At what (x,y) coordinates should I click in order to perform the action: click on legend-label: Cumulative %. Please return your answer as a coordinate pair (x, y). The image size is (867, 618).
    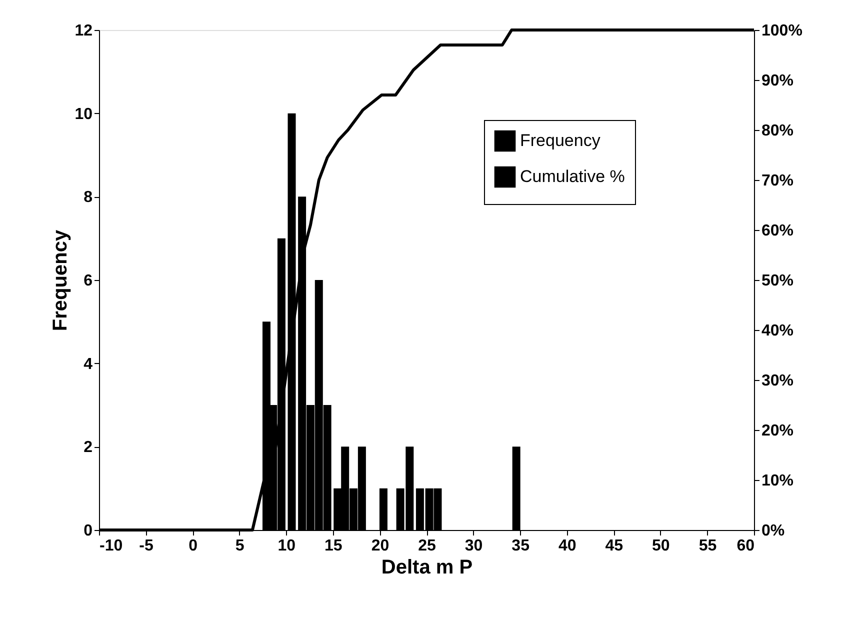
    Looking at the image, I should click on (572, 176).